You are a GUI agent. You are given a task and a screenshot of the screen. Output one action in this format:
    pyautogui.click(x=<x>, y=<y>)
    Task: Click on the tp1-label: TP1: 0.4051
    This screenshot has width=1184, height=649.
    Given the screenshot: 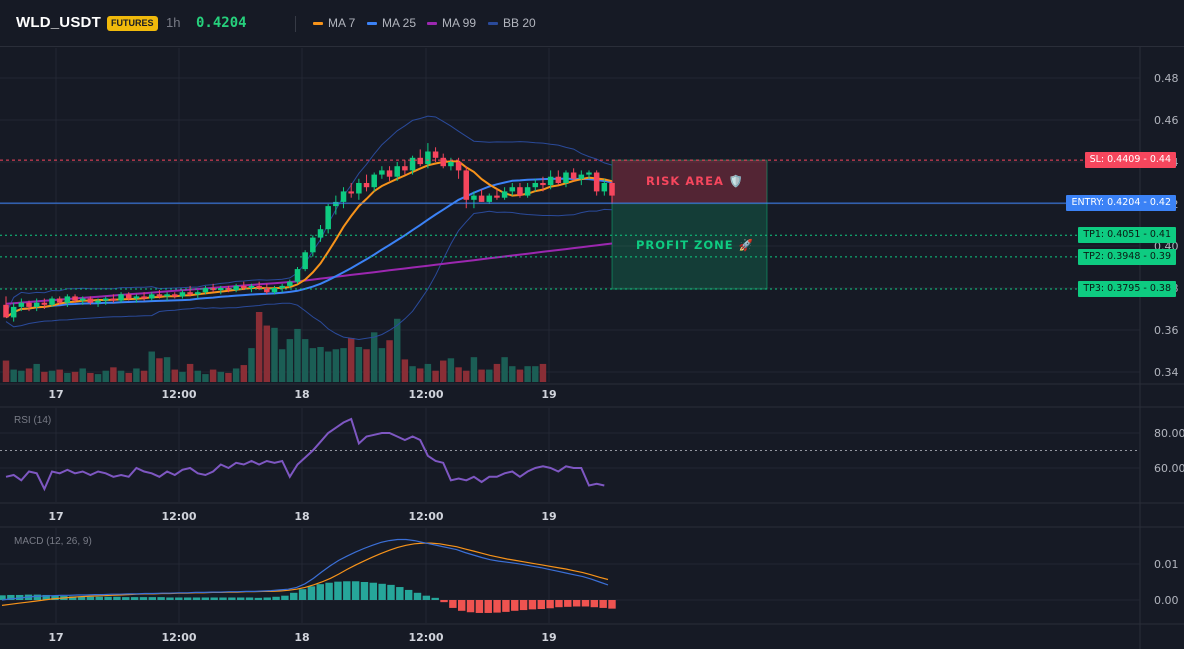 What is the action you would take?
    pyautogui.click(x=1112, y=235)
    